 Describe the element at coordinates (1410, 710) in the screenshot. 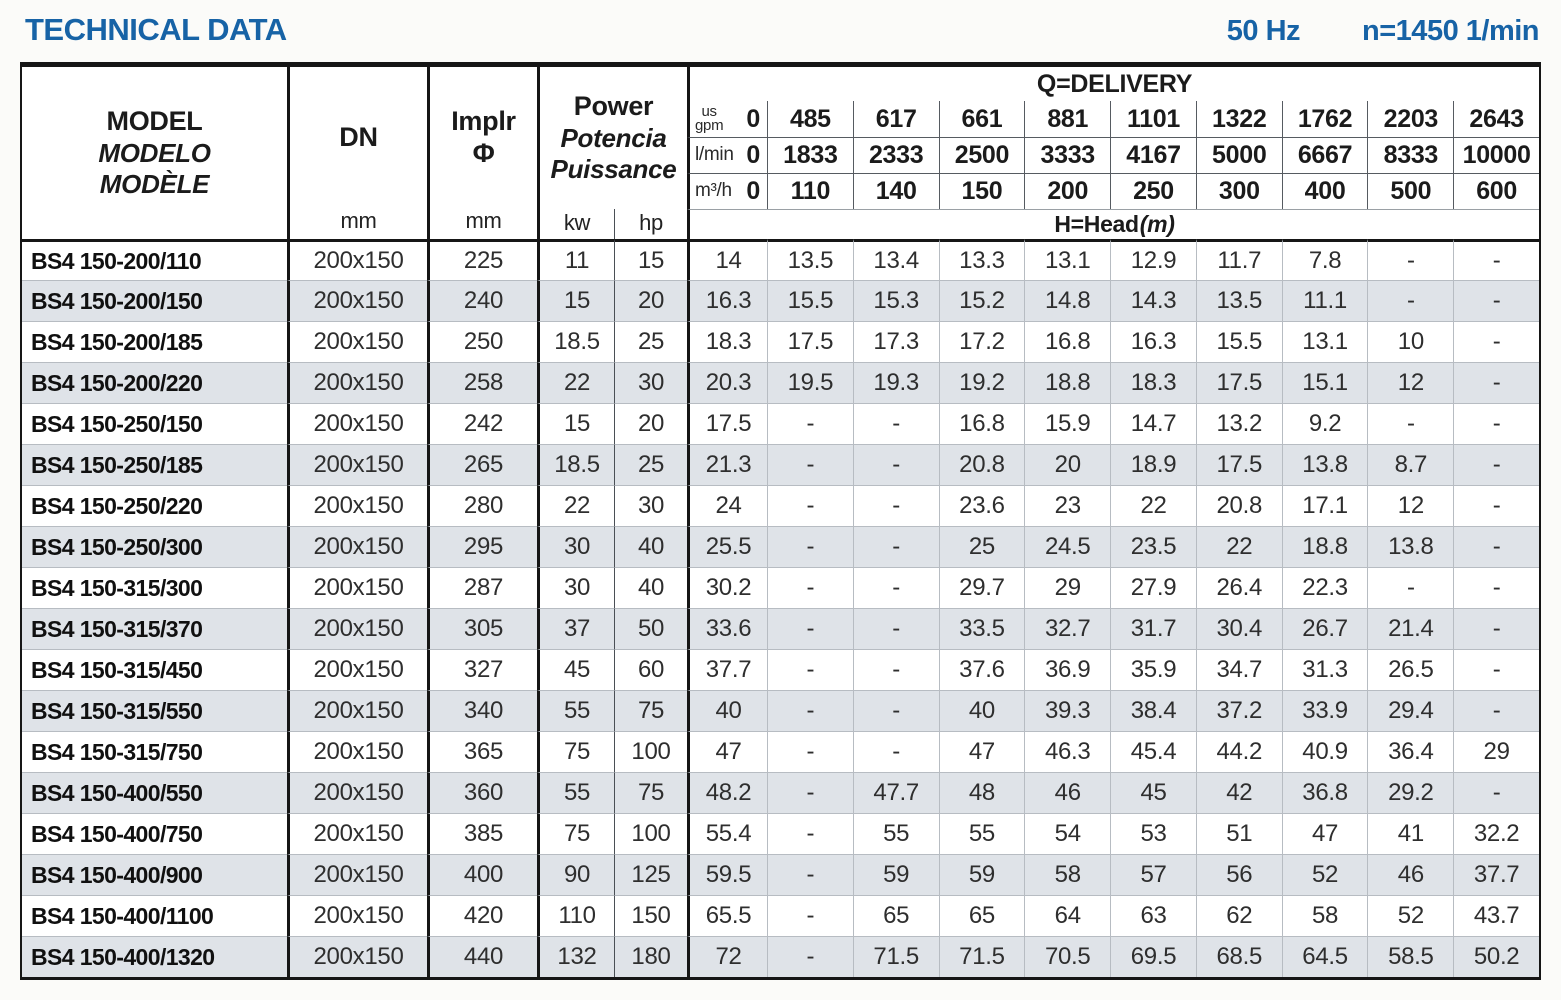

I see `head-cell: 29.4` at that location.